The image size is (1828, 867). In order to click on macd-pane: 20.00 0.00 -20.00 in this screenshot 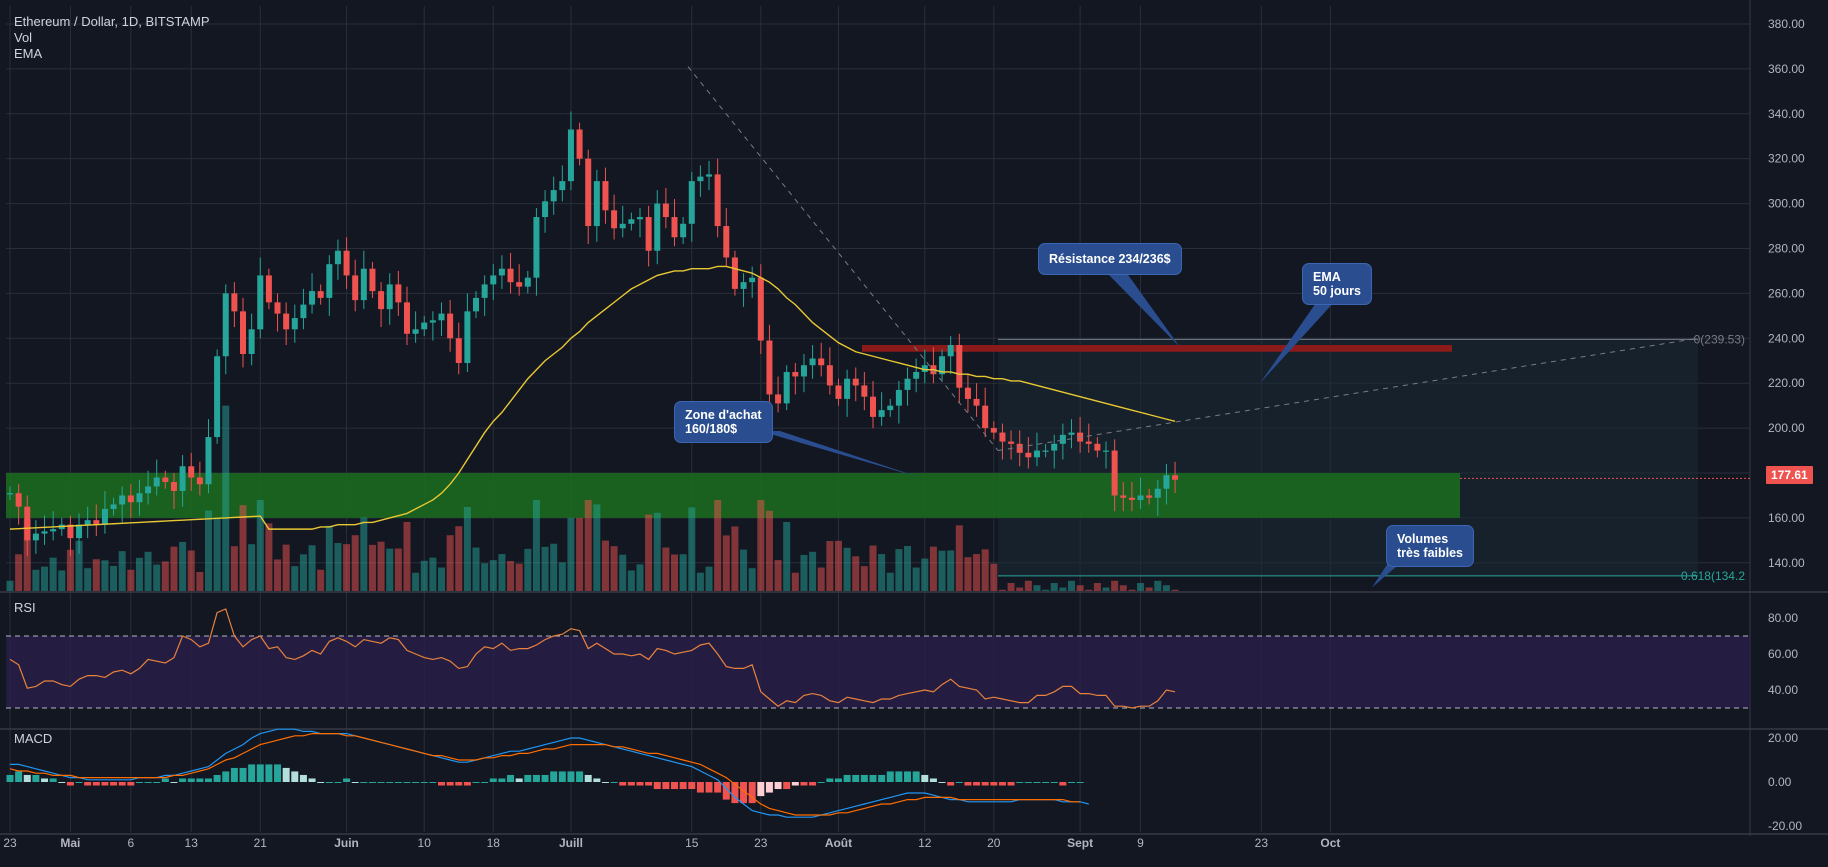, I will do `click(904, 780)`.